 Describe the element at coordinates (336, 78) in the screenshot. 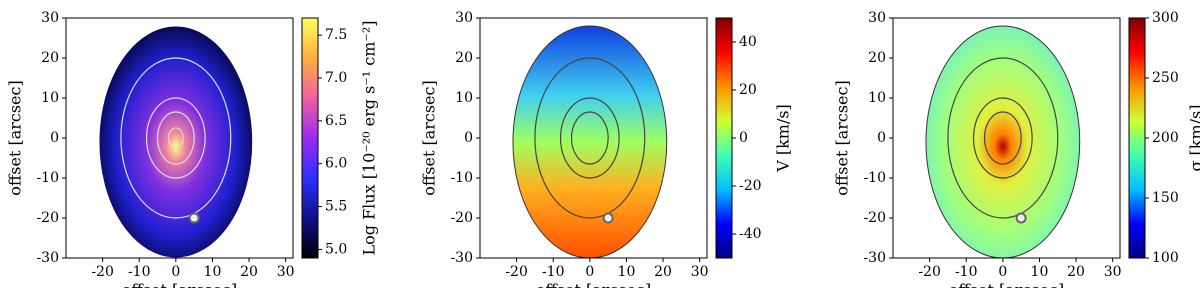

I see `colorbar-tick-label: 7.0` at that location.